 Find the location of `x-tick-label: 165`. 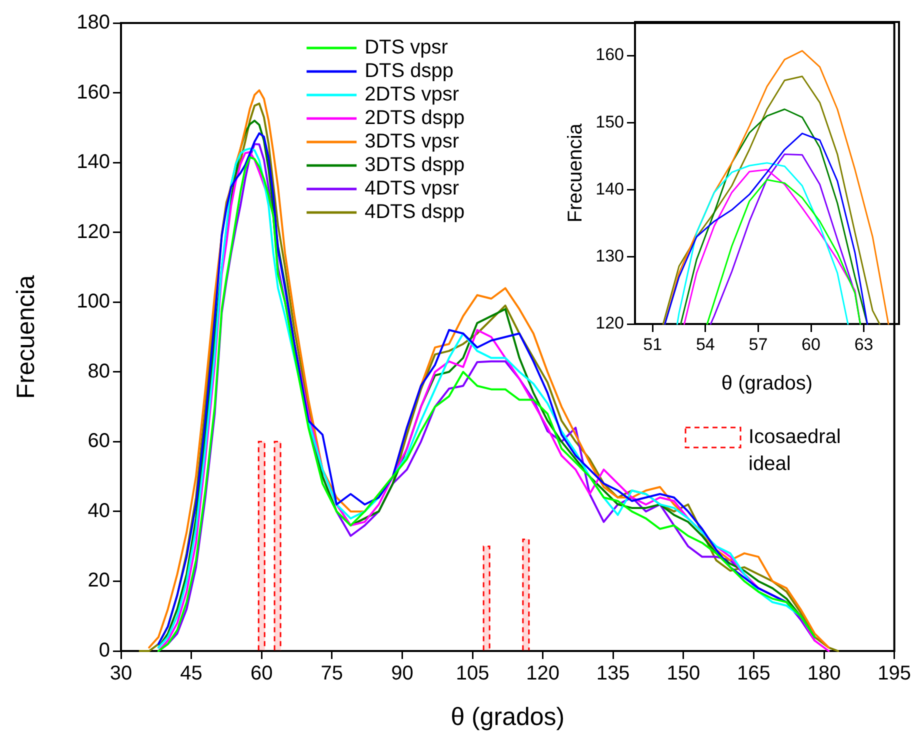

x-tick-label: 165 is located at coordinates (753, 673).